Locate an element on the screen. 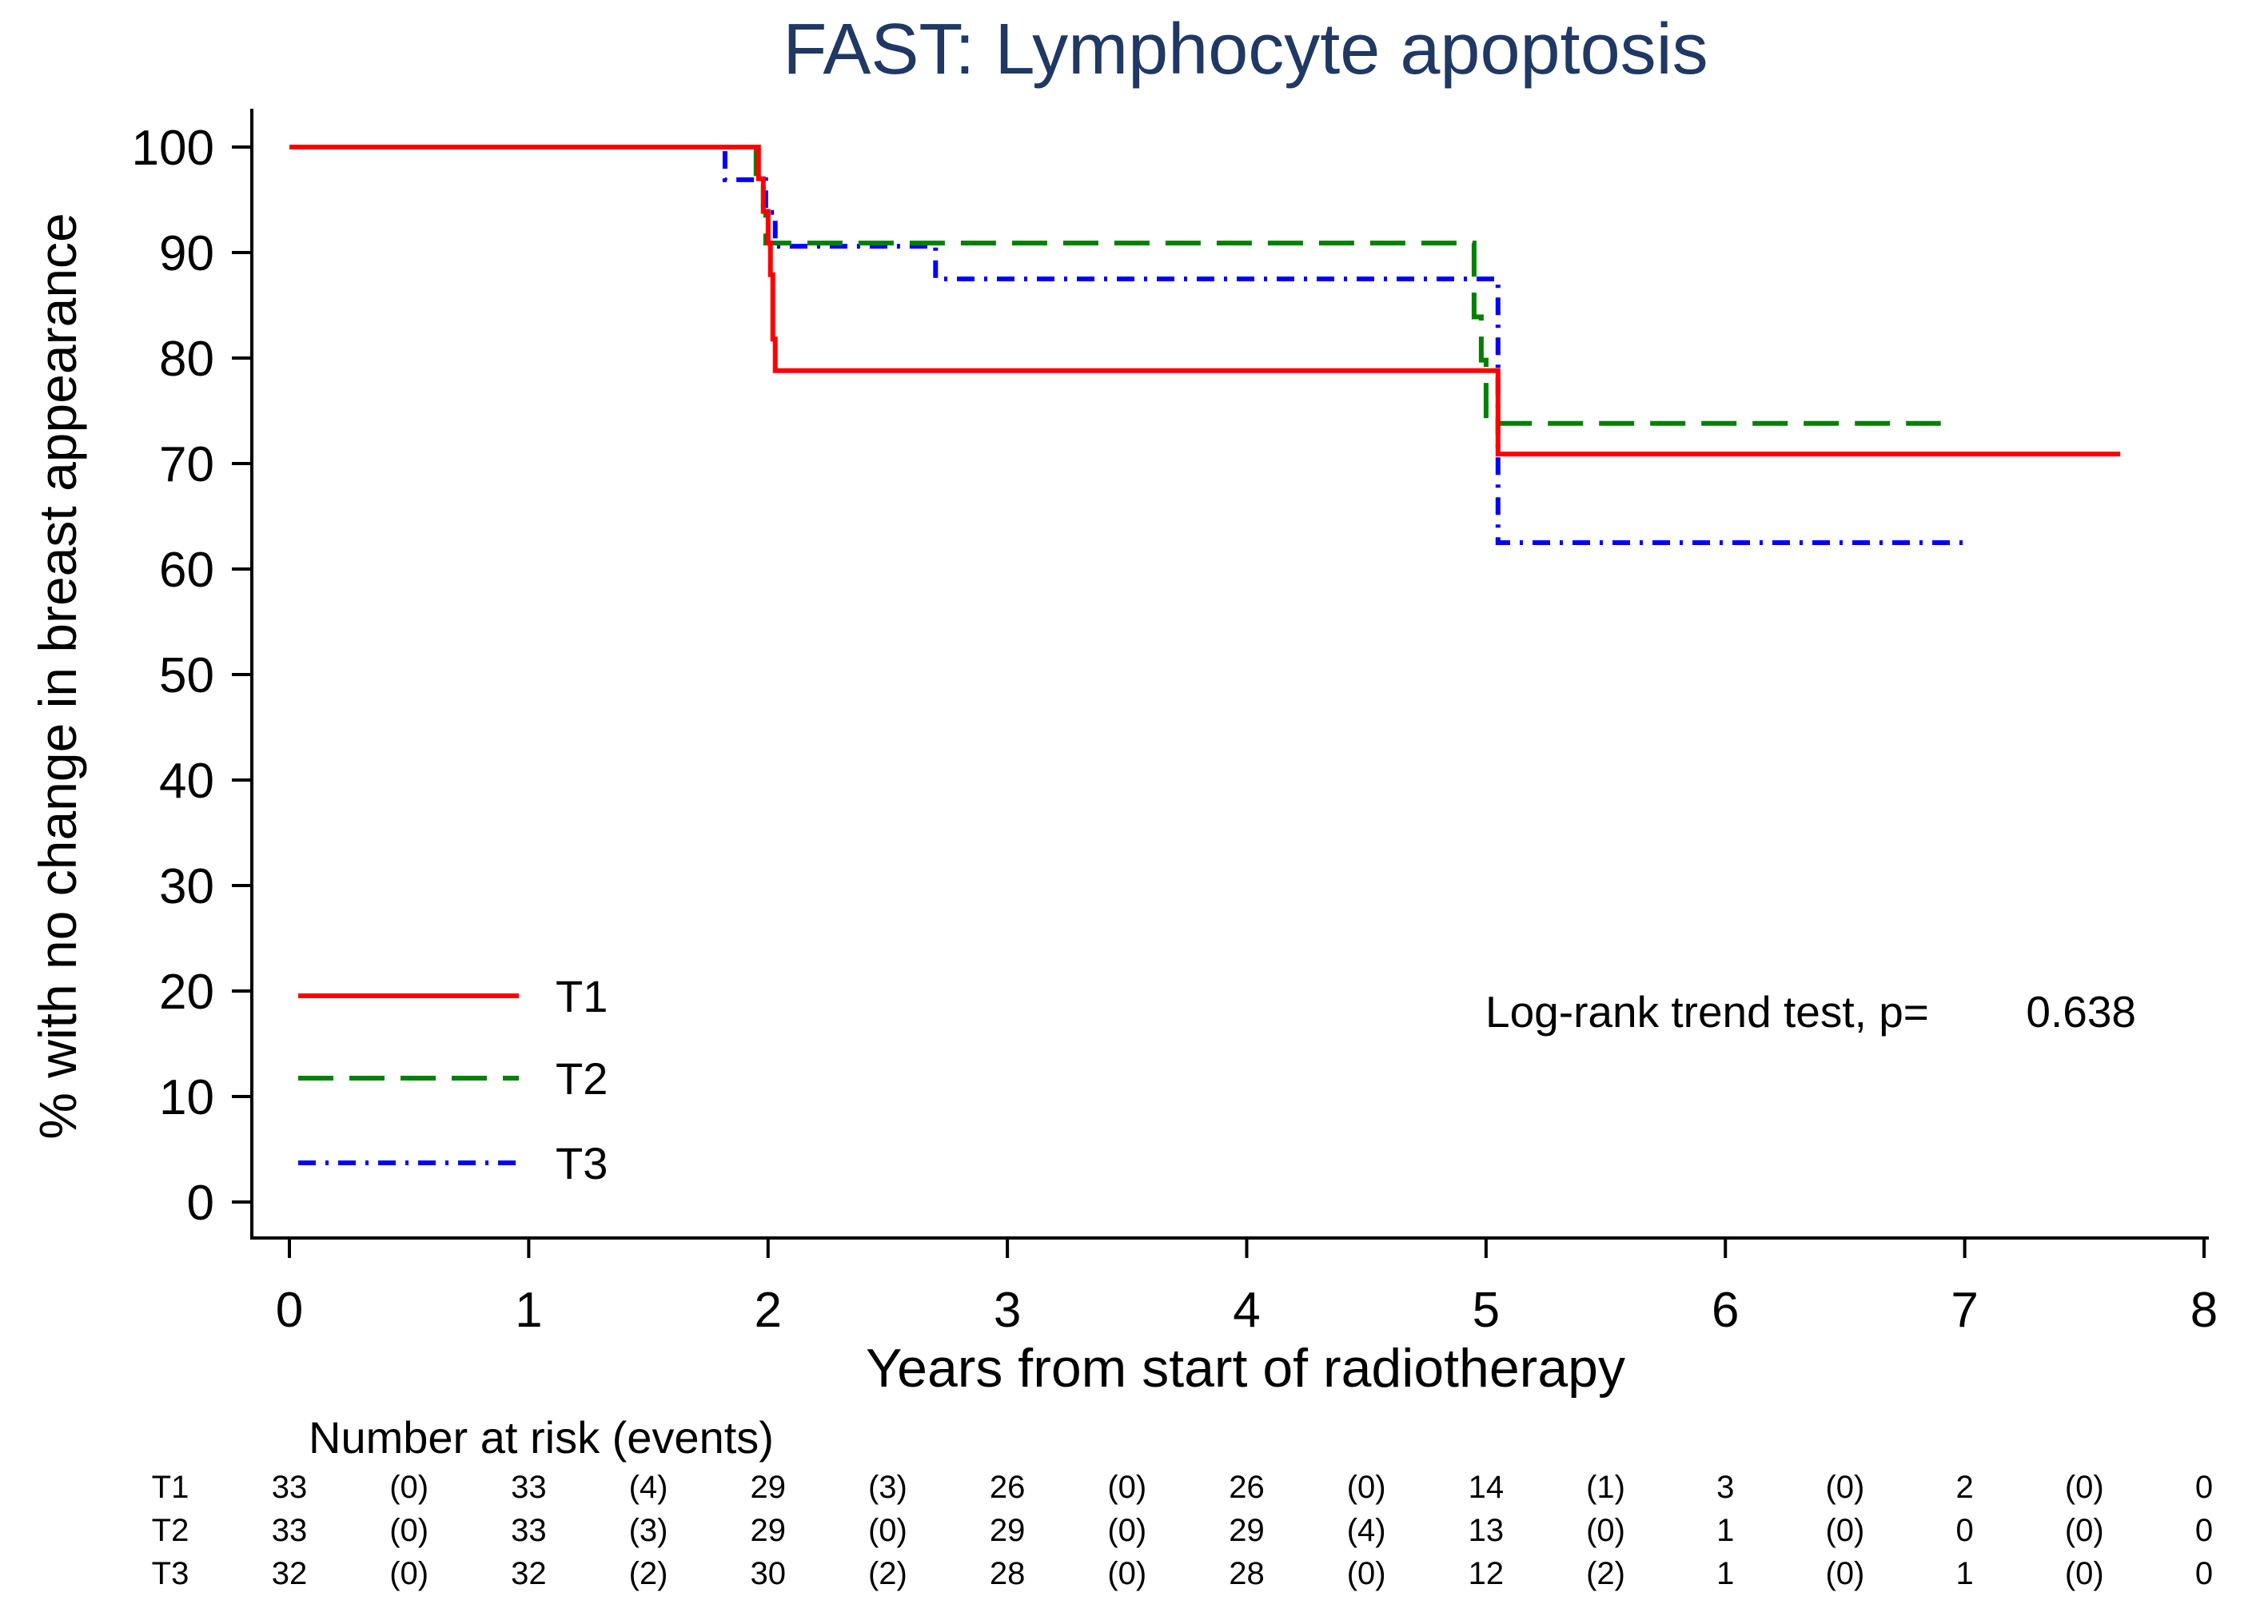 The width and height of the screenshot is (2268, 1624). y-axis-label: % with no change in breast appearance is located at coordinates (57, 676).